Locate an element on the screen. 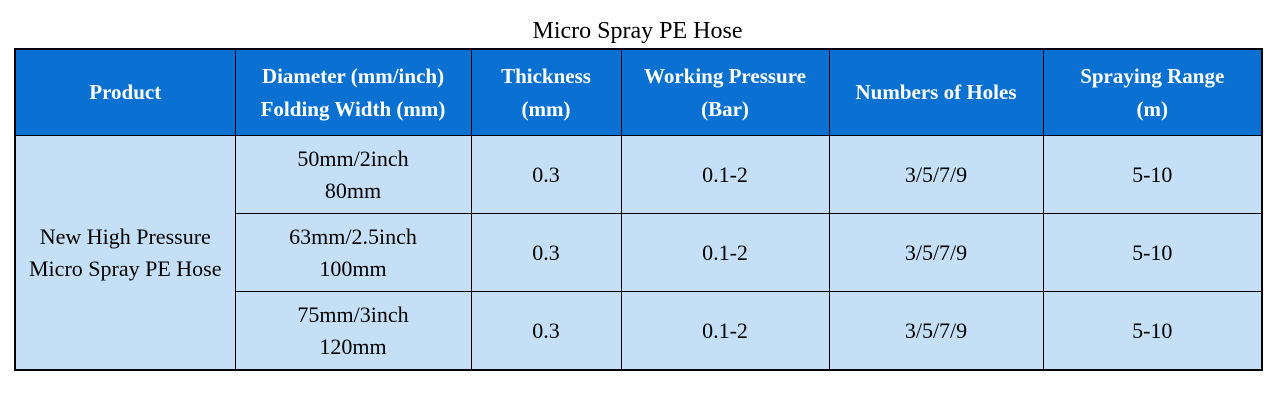 This screenshot has height=406, width=1275. header-holes: Numbers of Holes is located at coordinates (936, 92).